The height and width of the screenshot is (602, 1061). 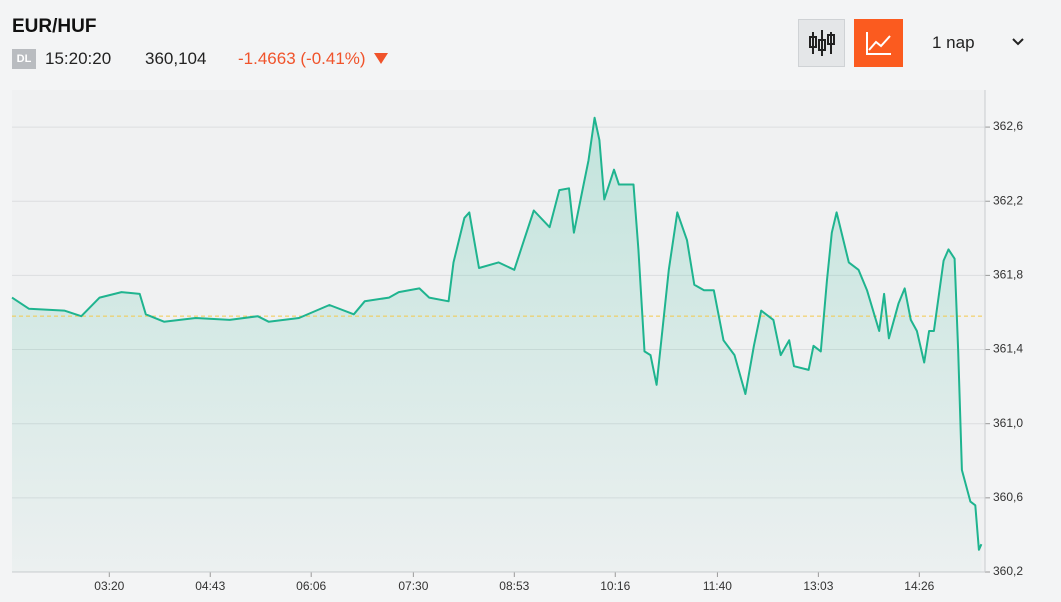 I want to click on line-icon, so click(x=878, y=43).